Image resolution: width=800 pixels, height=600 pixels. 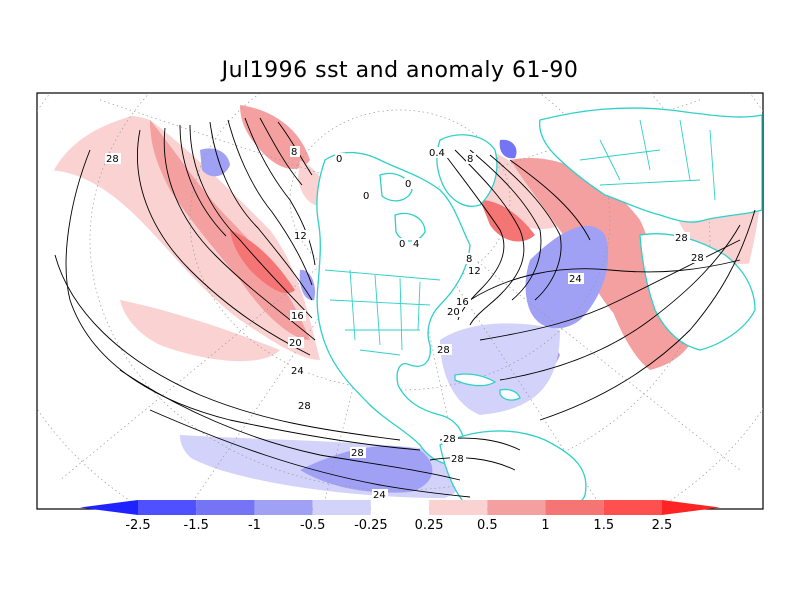 What do you see at coordinates (545, 525) in the screenshot?
I see `colorbar-tick-label: 1` at bounding box center [545, 525].